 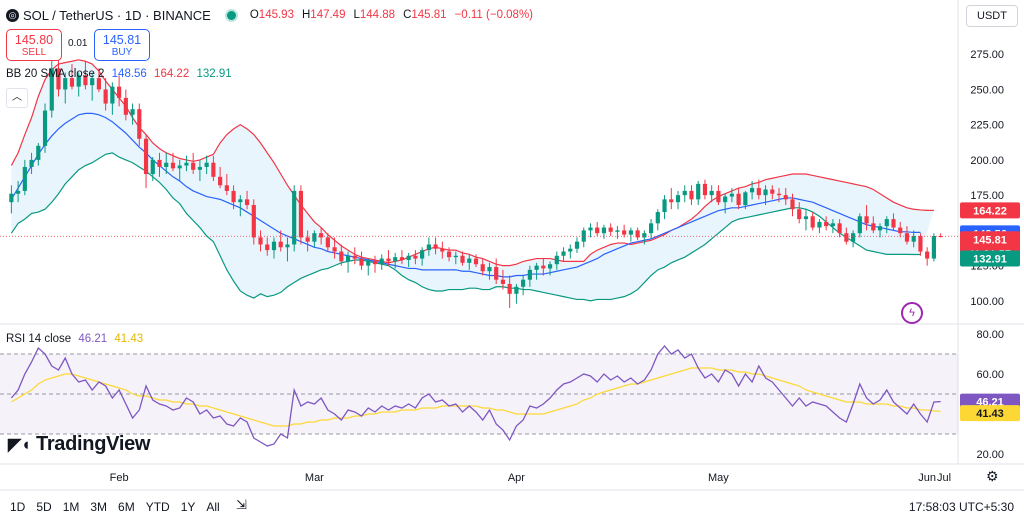 I want to click on open-value: 145.93, so click(x=276, y=15).